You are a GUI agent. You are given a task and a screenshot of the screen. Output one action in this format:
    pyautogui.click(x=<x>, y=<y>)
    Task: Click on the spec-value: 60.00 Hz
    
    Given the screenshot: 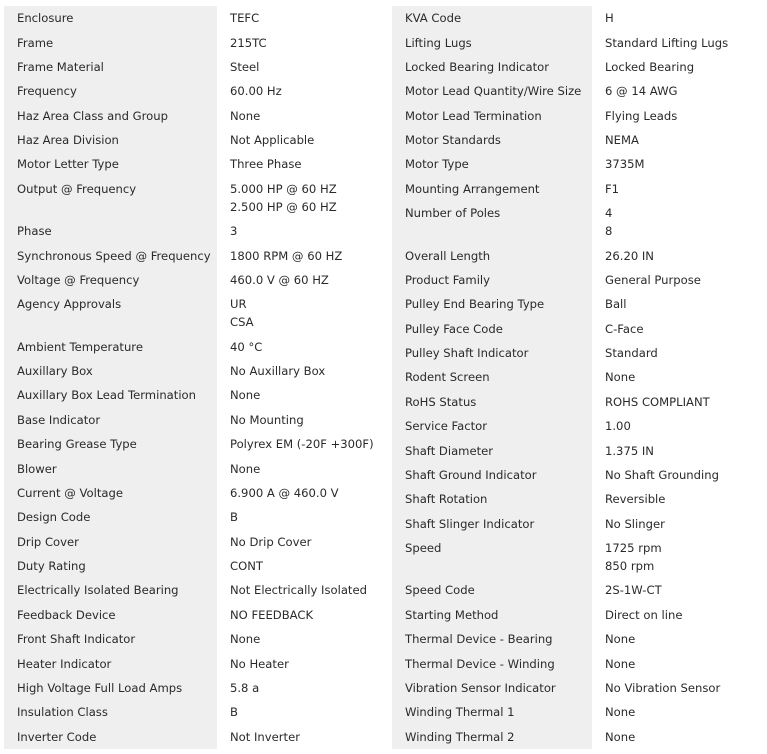 What is the action you would take?
    pyautogui.click(x=304, y=91)
    